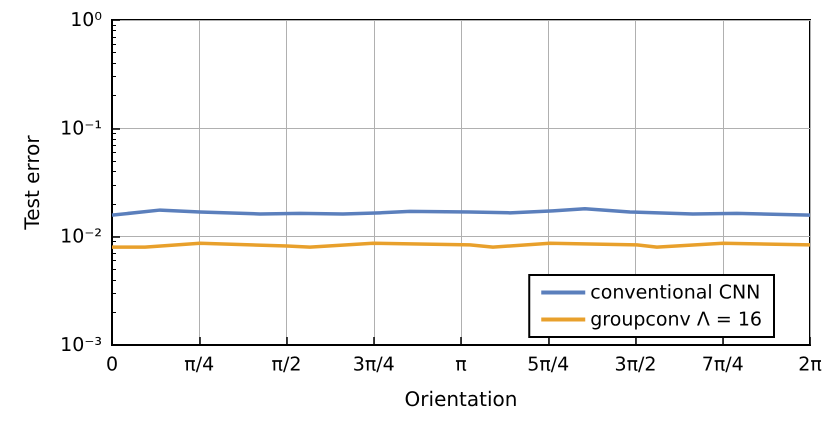  I want to click on y-tick-label: 10⁻³, so click(81, 345).